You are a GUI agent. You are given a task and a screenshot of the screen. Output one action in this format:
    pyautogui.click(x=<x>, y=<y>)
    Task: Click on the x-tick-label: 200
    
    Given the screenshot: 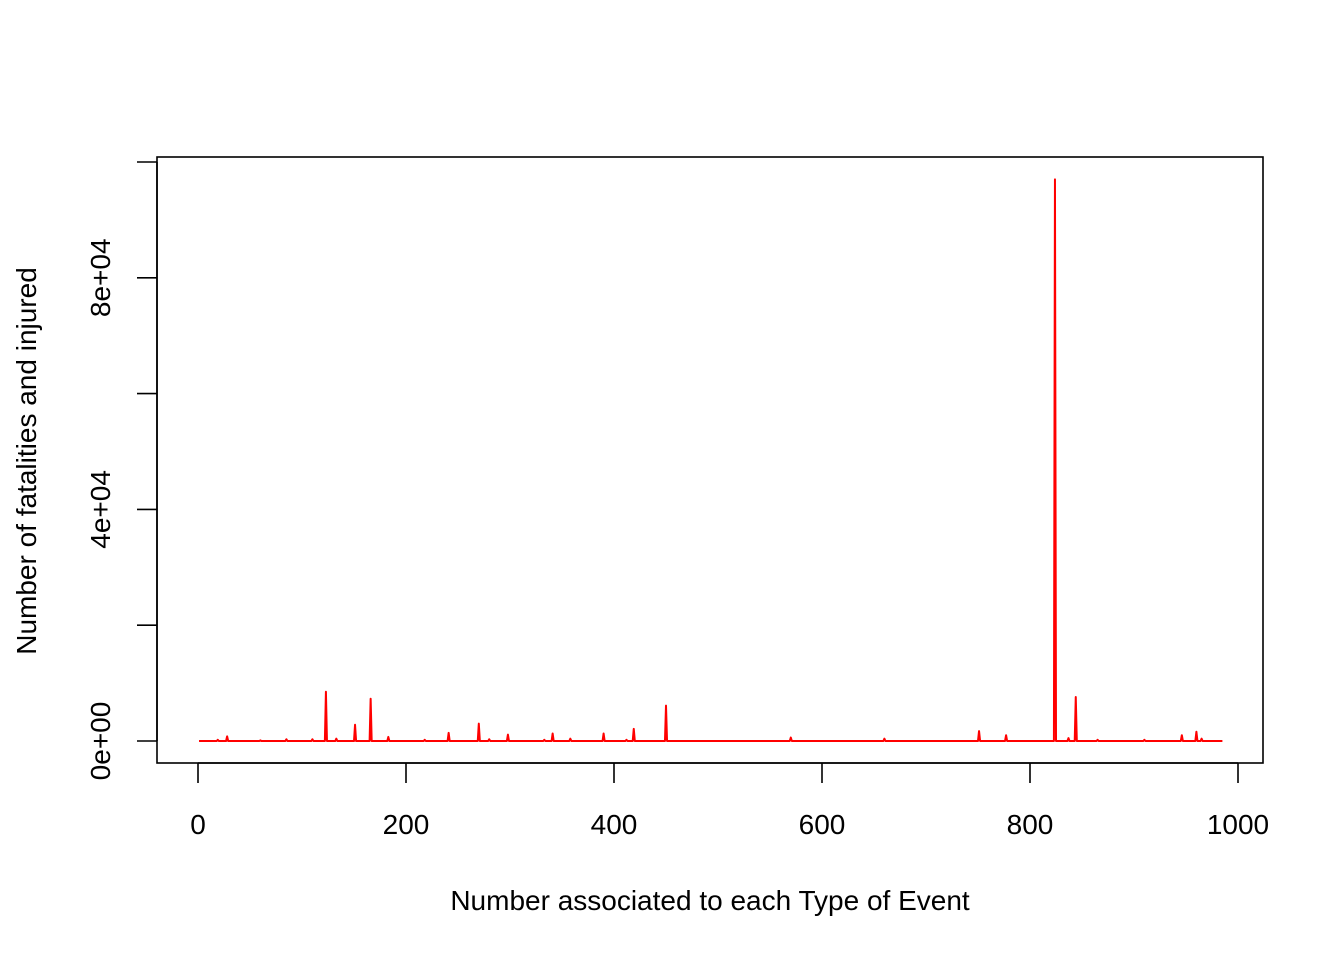 What is the action you would take?
    pyautogui.click(x=406, y=824)
    